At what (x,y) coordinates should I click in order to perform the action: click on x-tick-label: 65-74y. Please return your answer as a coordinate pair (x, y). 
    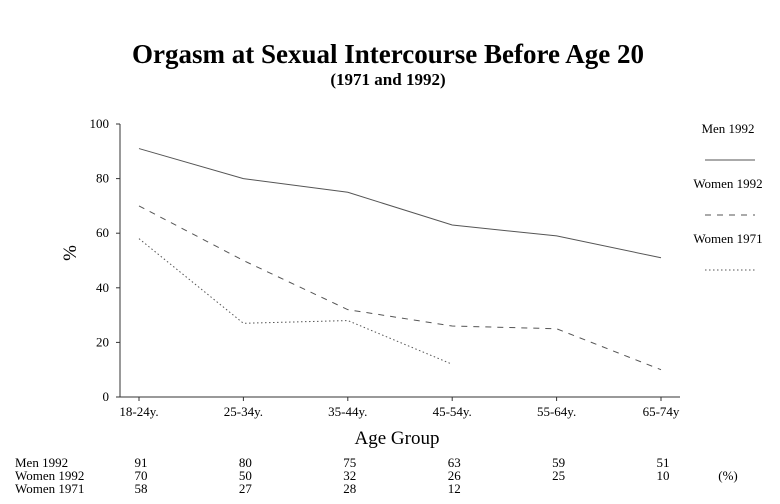
    Looking at the image, I should click on (661, 411).